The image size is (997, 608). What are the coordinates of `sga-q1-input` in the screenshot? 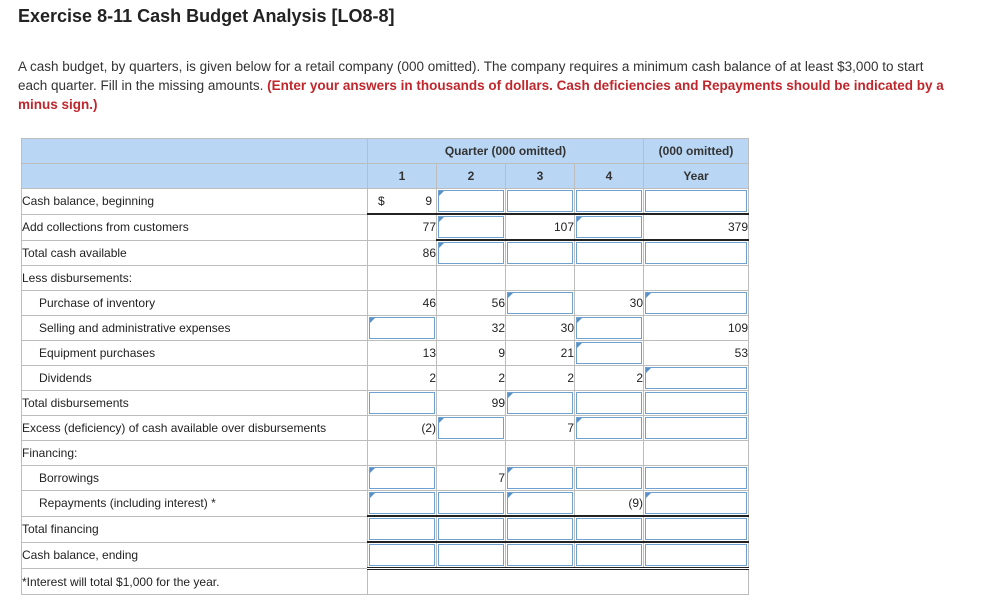 It's located at (402, 328).